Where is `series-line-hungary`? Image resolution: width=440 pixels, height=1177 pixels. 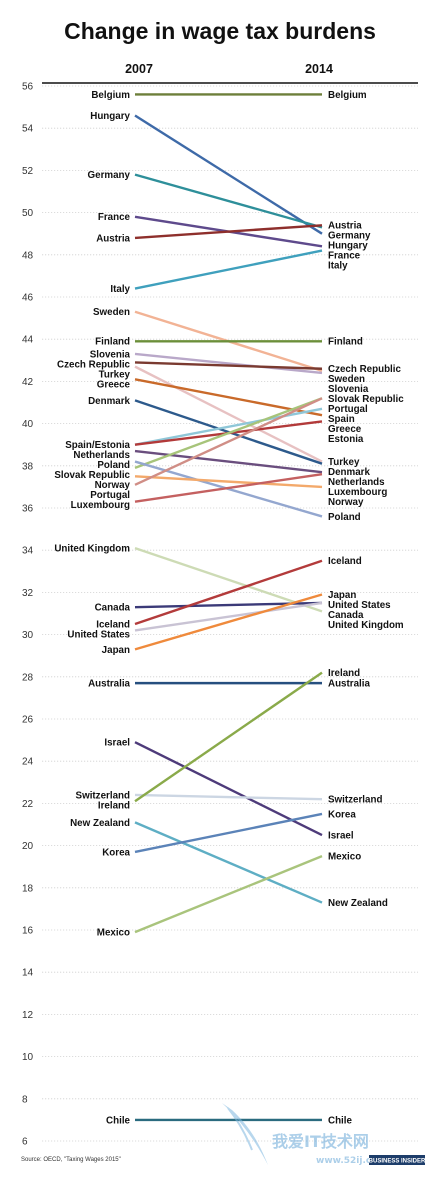 series-line-hungary is located at coordinates (228, 174).